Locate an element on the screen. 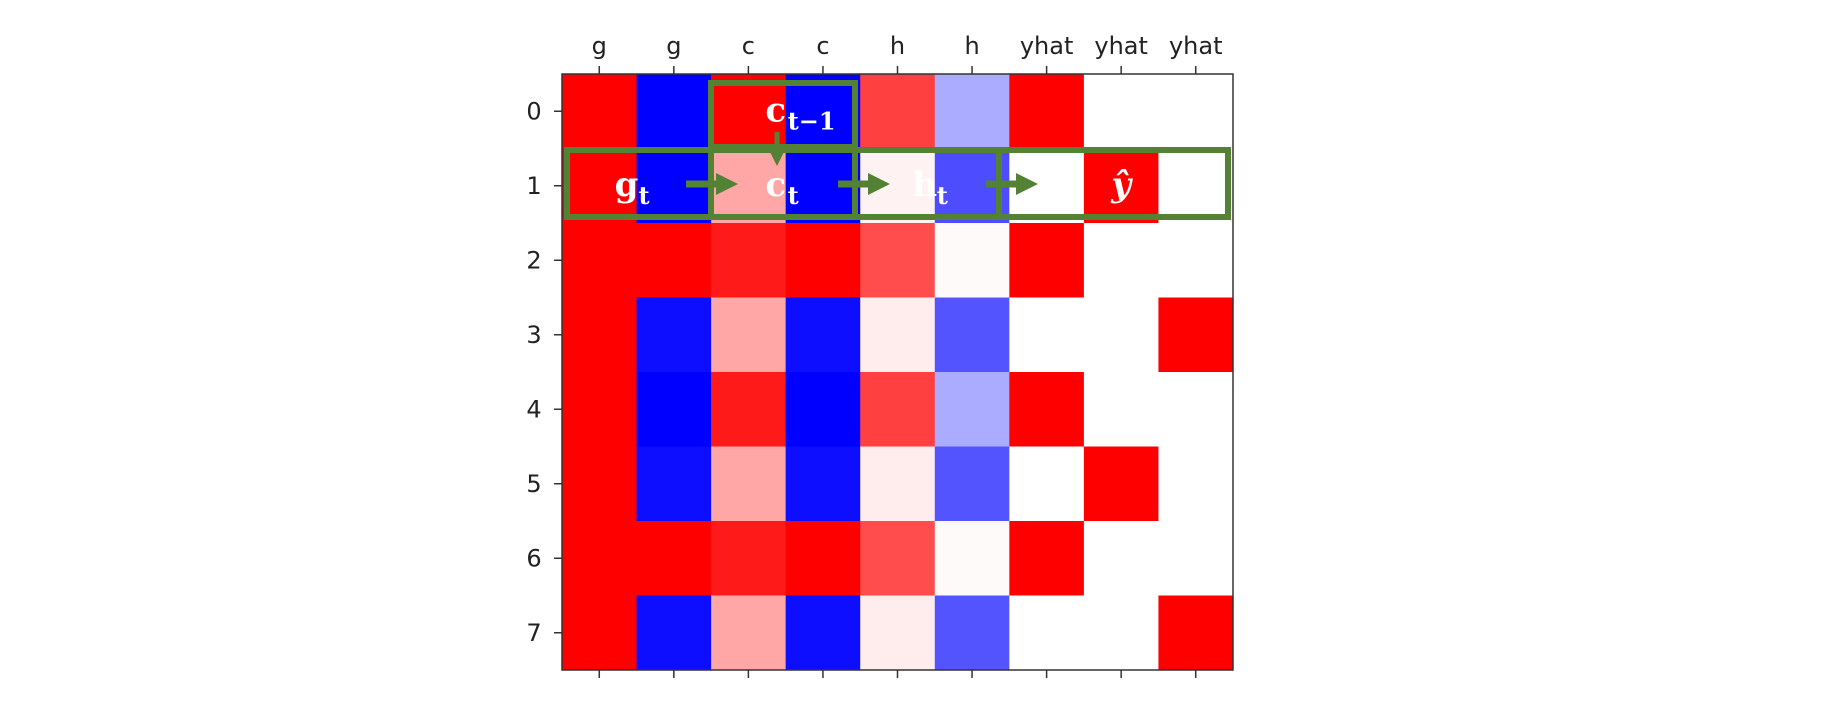 This screenshot has height=706, width=1843. heatmap-cell-r4-c5 is located at coordinates (972, 409).